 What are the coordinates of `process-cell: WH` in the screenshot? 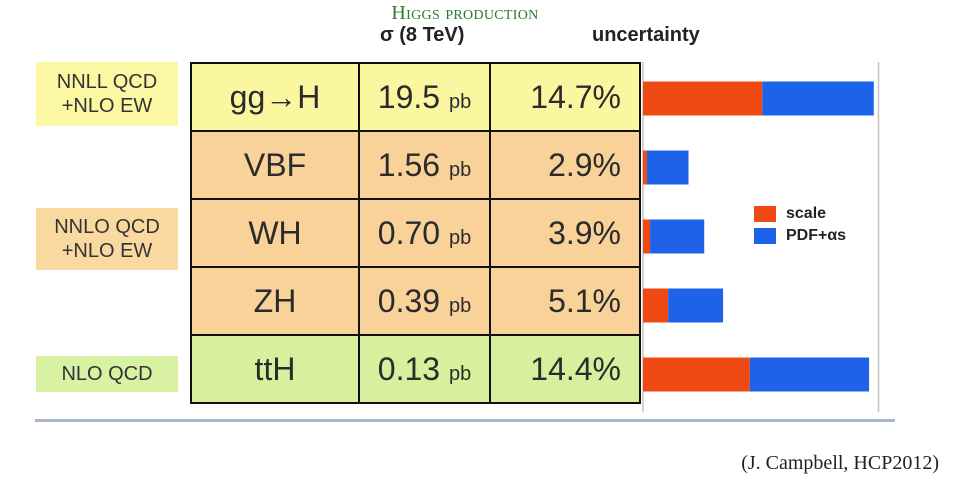 It's located at (275, 233).